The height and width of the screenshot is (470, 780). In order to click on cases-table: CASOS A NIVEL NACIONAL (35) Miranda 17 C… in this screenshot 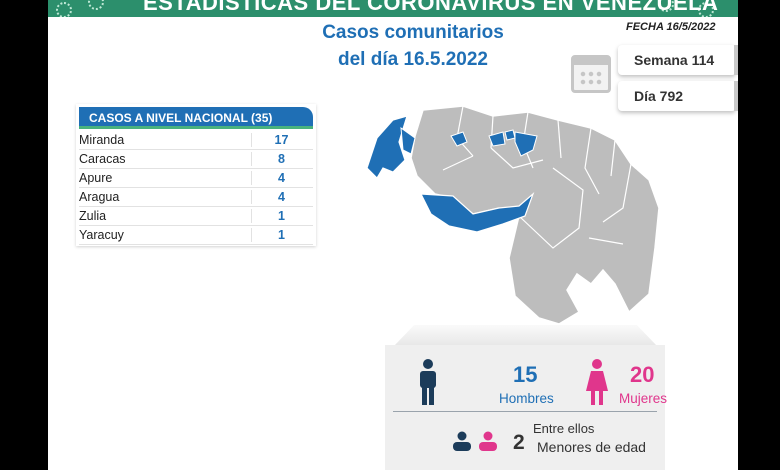, I will do `click(196, 175)`.